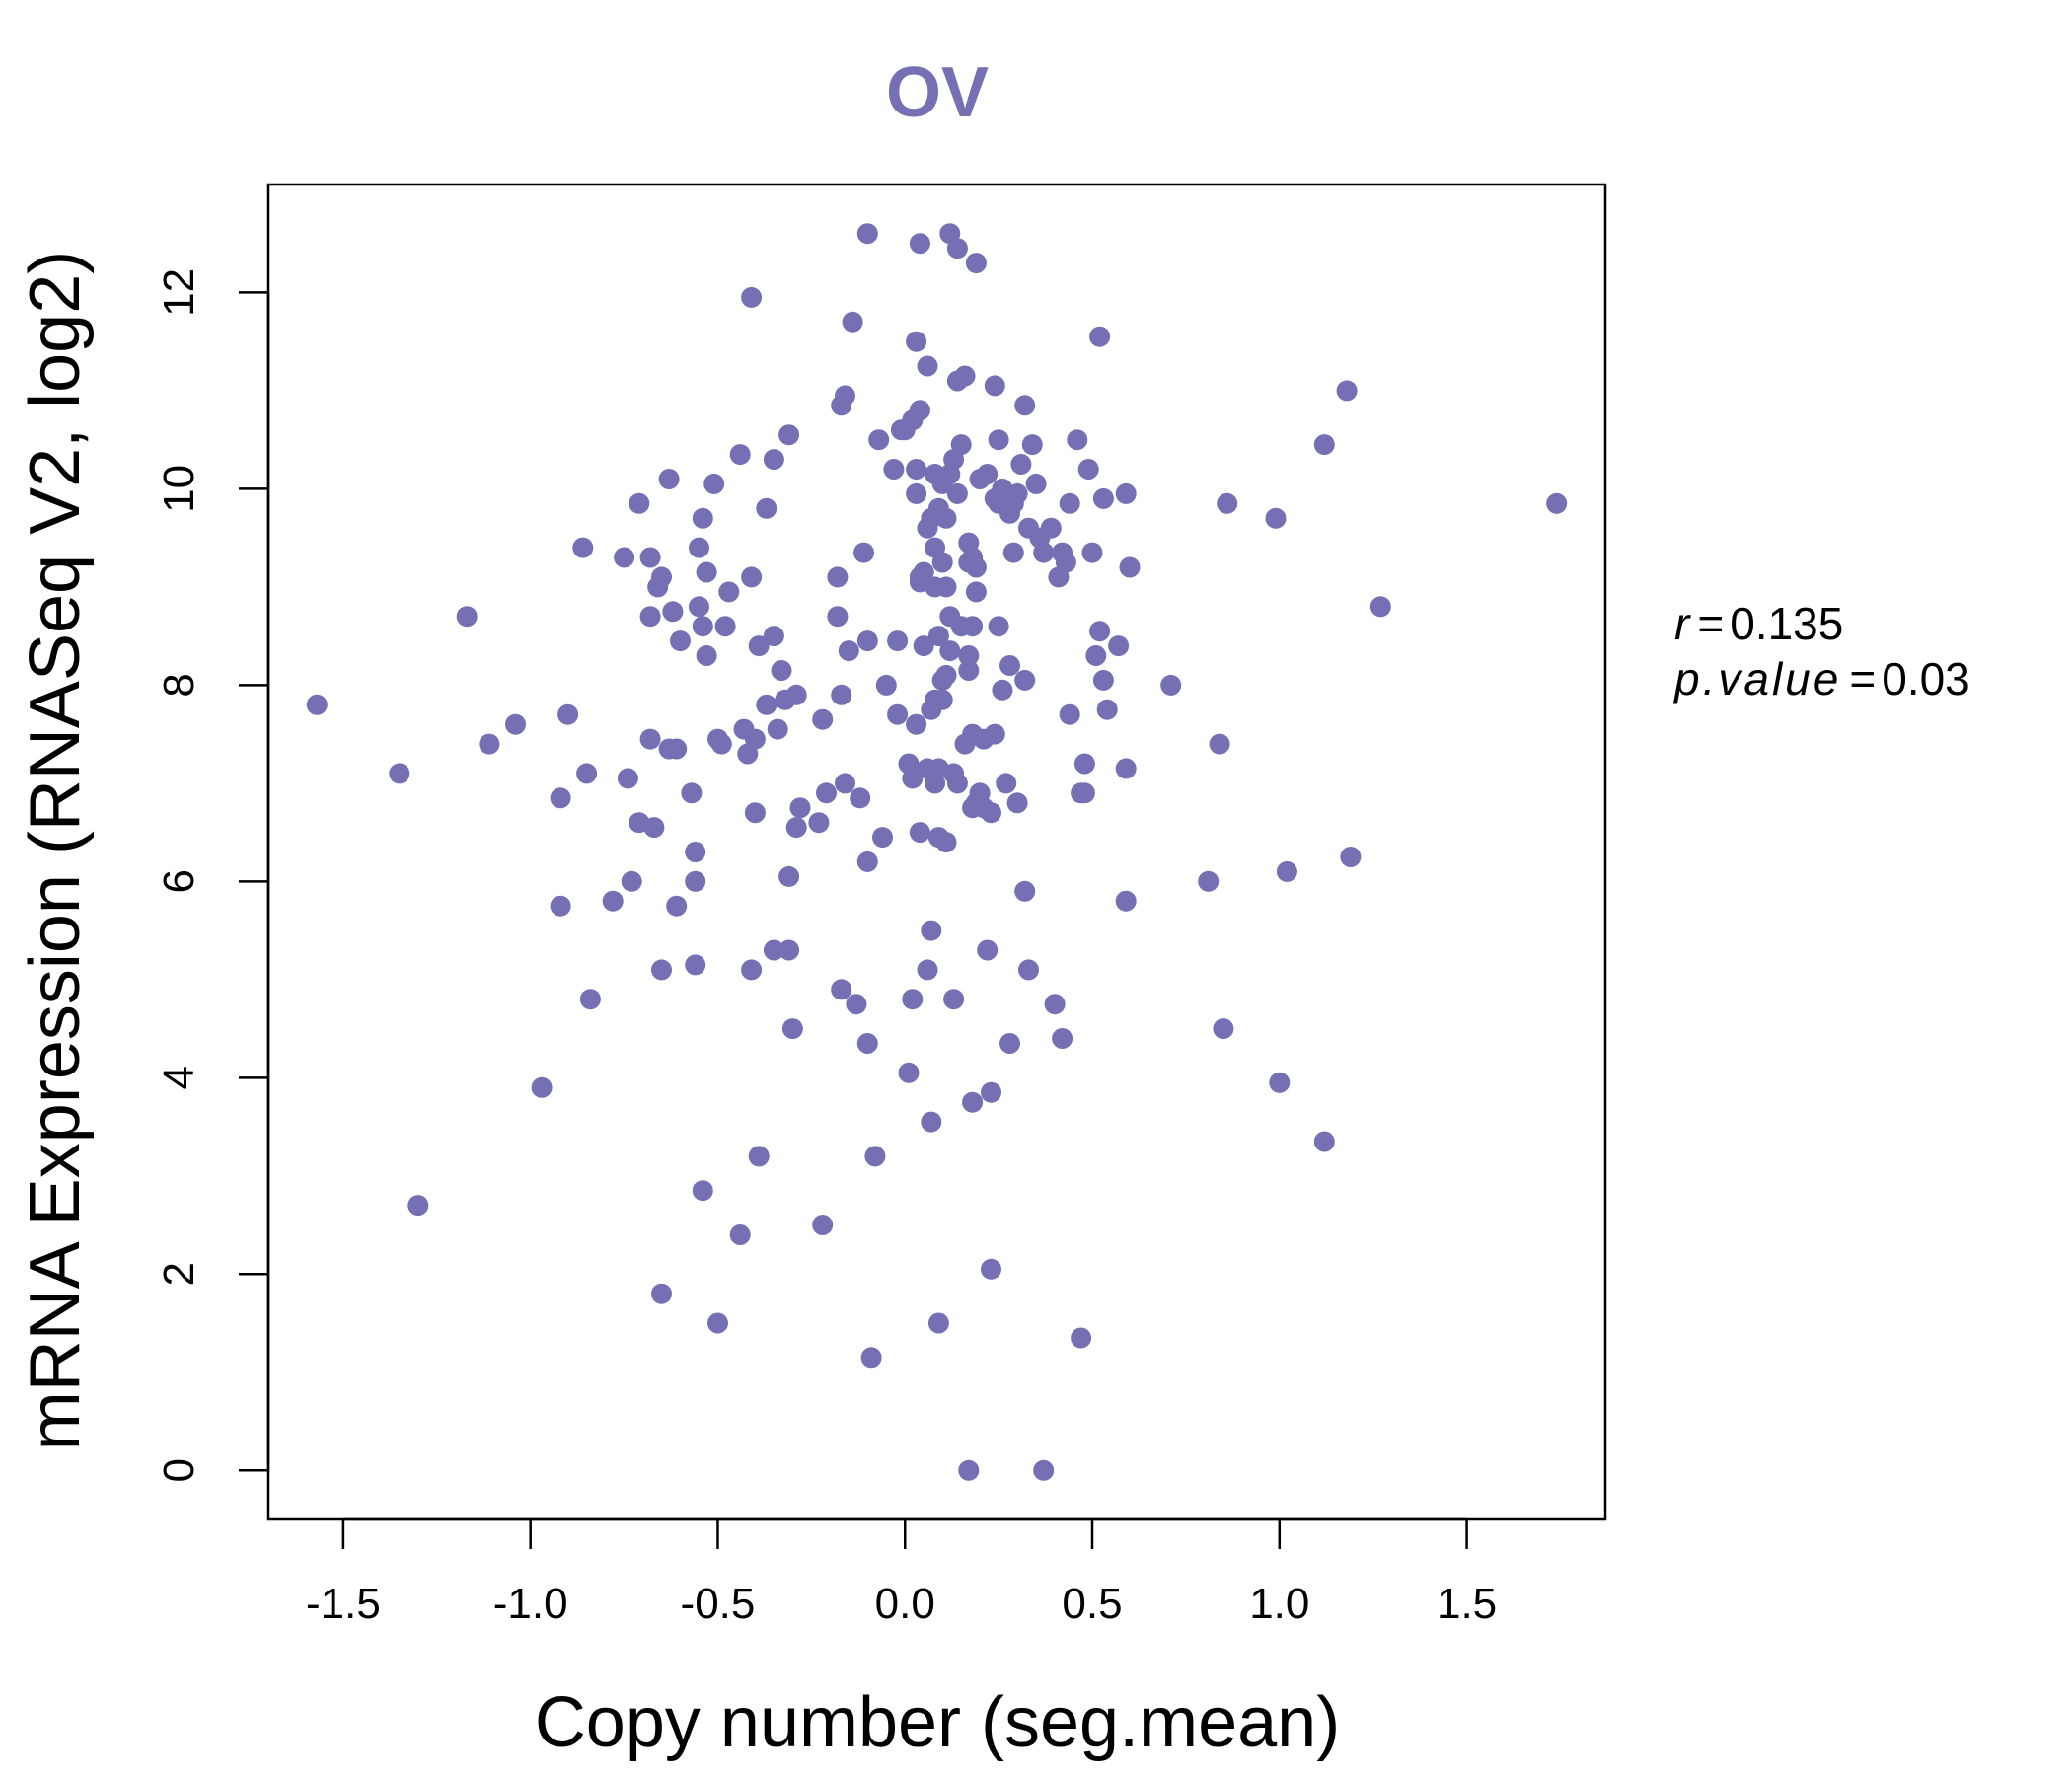 This screenshot has width=2072, height=1776. I want to click on y-tick-label-2: 4, so click(179, 1077).